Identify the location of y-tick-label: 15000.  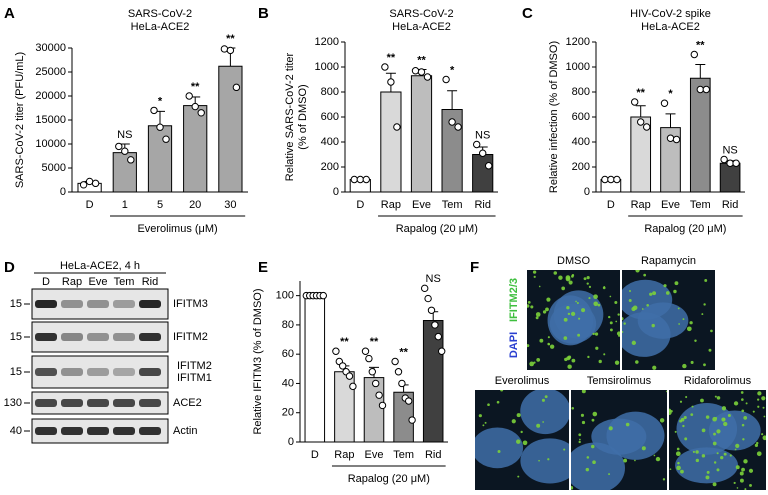
(50, 120).